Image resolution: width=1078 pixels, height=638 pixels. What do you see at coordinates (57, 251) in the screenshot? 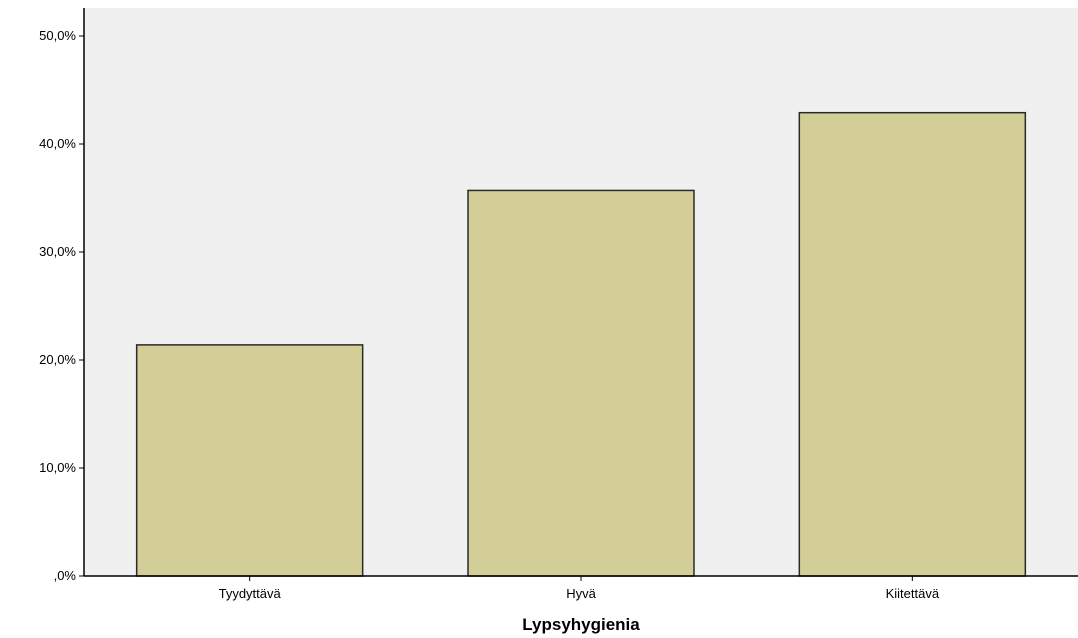
I see `y-tick-label: 30,0%` at bounding box center [57, 251].